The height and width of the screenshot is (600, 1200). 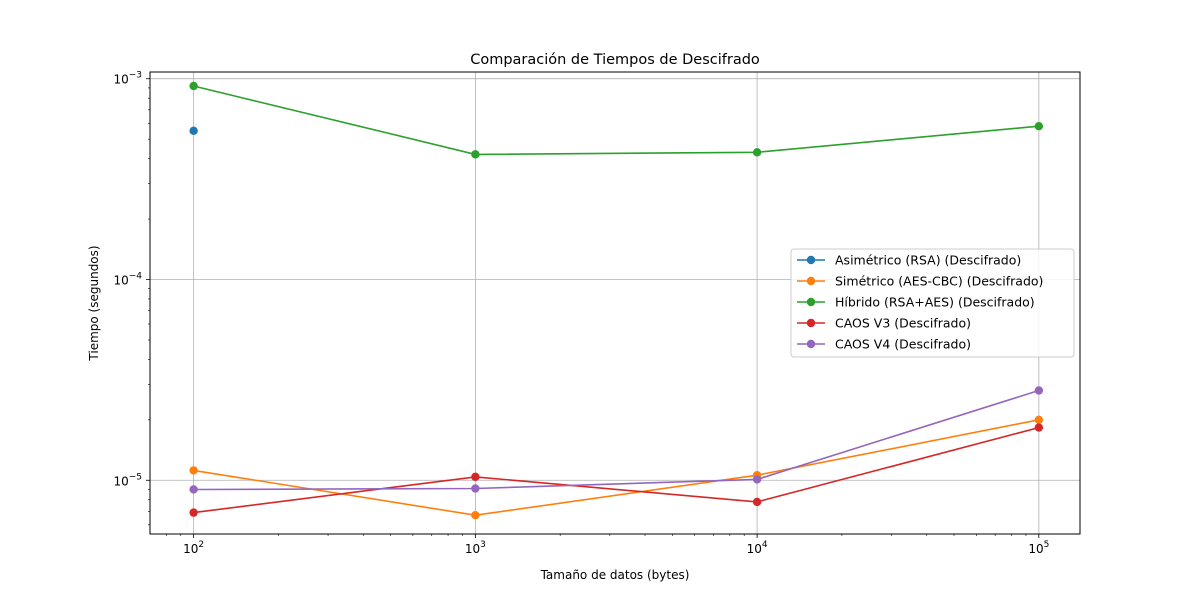 I want to click on y-axis: 10⁻⁵ 10⁻⁴ 10⁻³, so click(x=131, y=298).